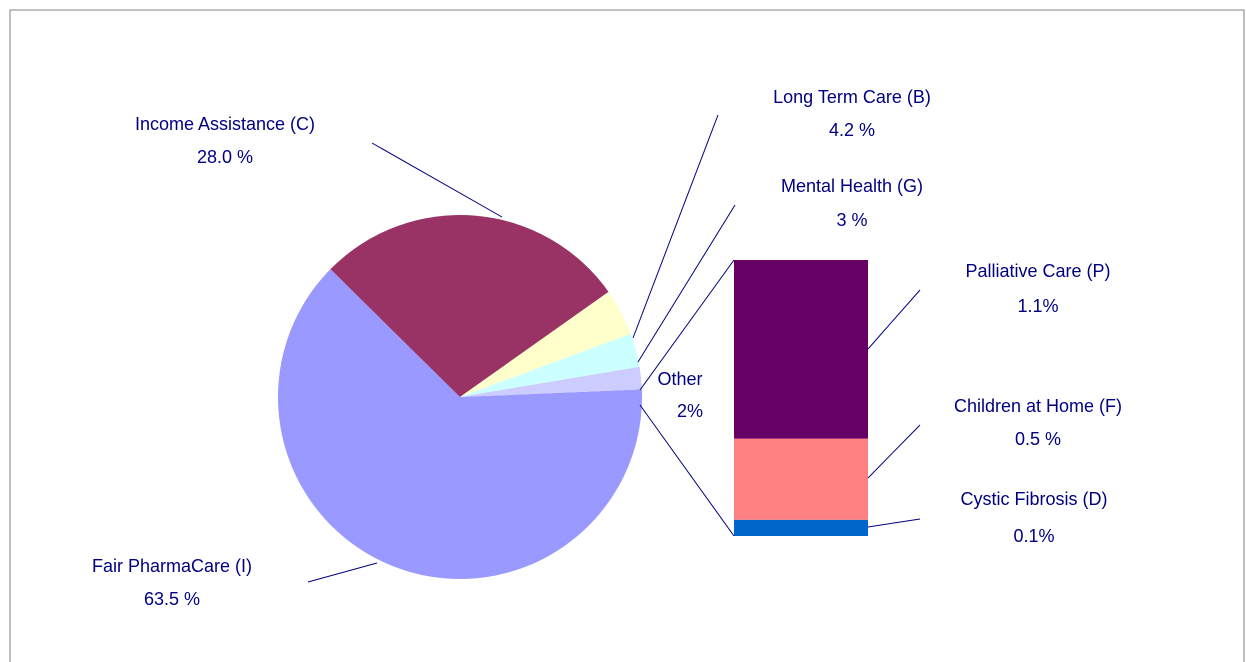  Describe the element at coordinates (852, 186) in the screenshot. I see `slice-label: Mental Health (G)` at that location.